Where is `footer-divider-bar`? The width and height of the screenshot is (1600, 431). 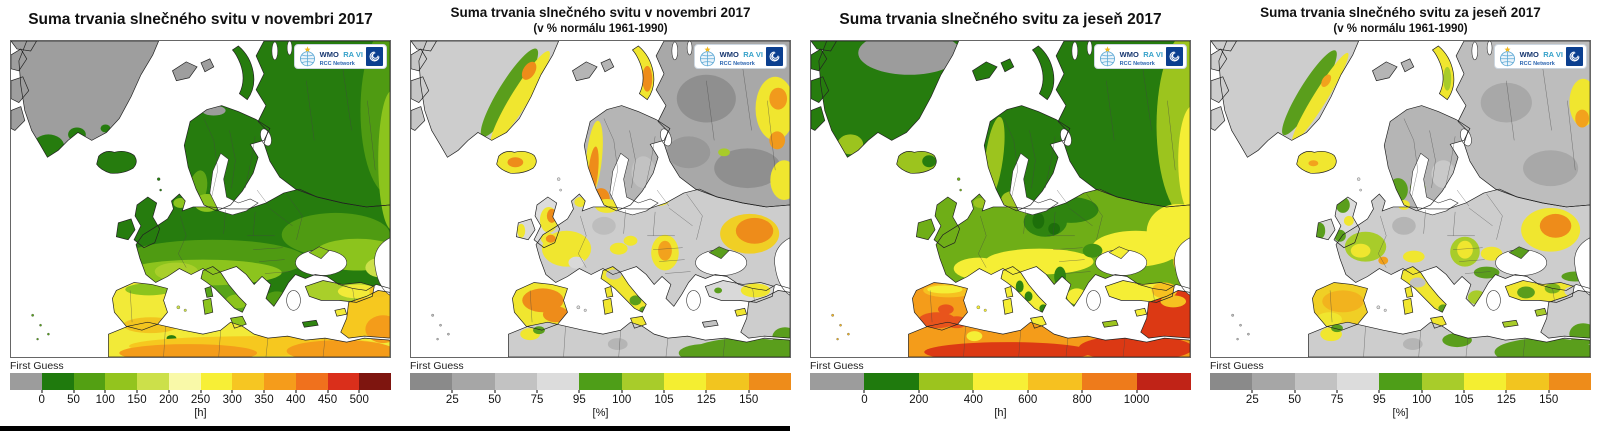 footer-divider-bar is located at coordinates (395, 428).